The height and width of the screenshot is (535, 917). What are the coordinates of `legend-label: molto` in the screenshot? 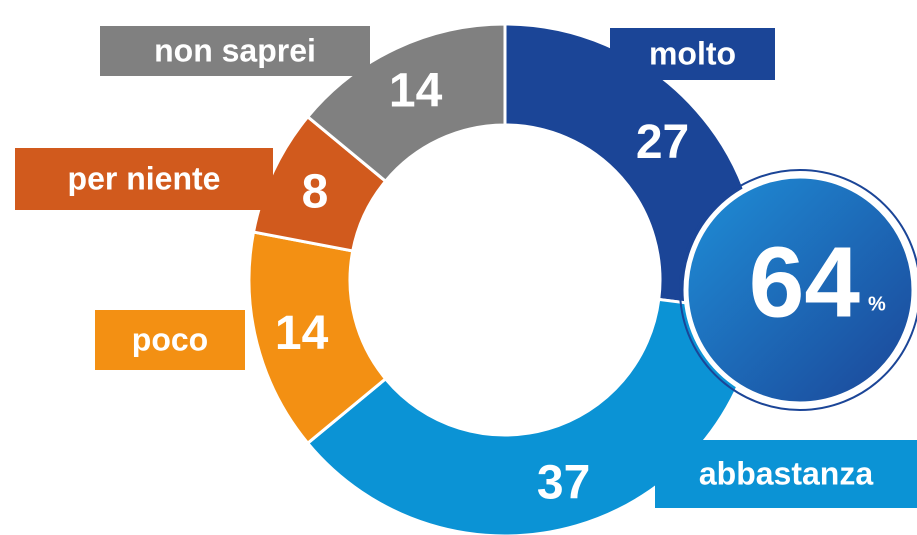 It's located at (692, 53).